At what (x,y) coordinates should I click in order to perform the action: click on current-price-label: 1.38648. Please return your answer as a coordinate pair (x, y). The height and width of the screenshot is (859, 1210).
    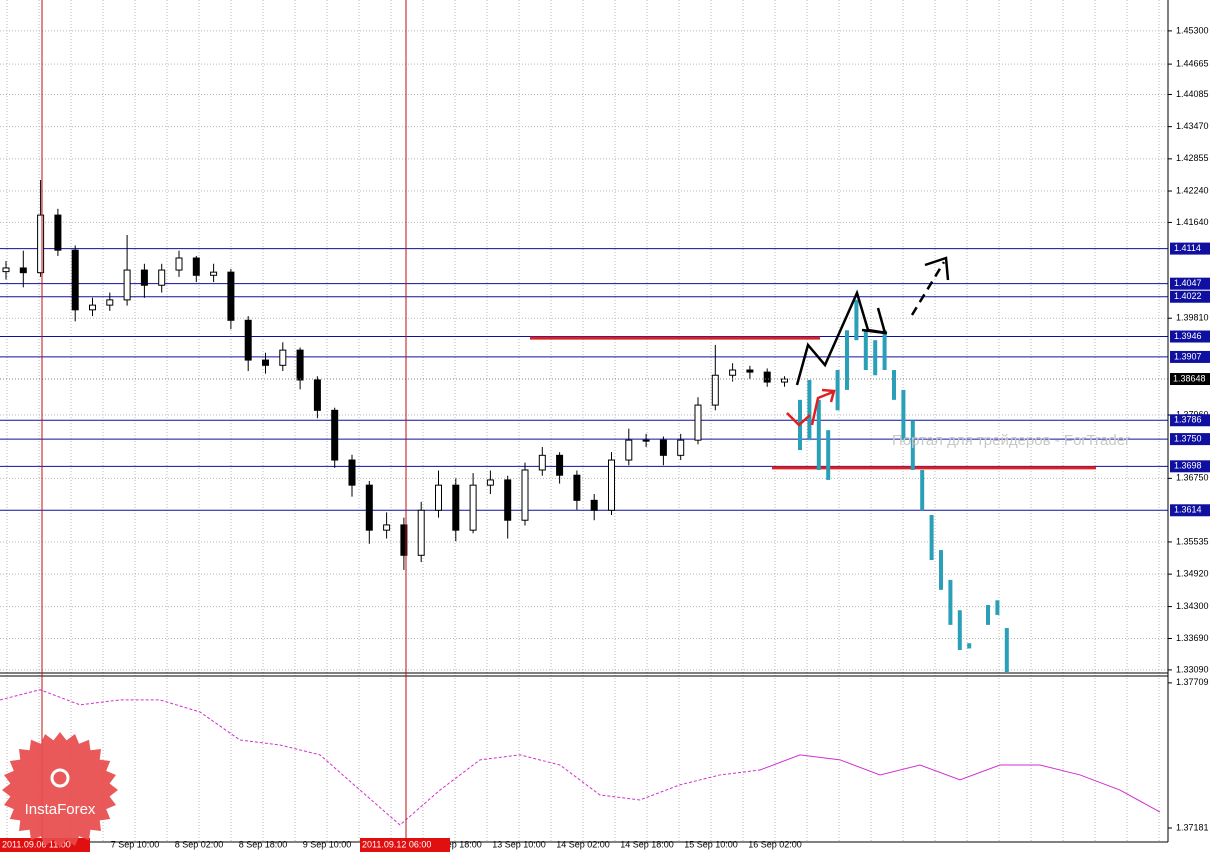
    Looking at the image, I should click on (1189, 378).